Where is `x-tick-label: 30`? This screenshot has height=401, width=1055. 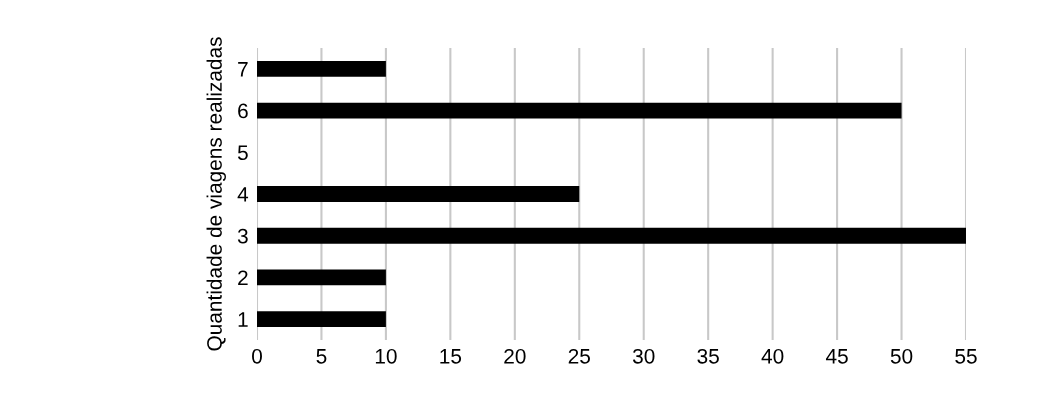
x-tick-label: 30 is located at coordinates (643, 356).